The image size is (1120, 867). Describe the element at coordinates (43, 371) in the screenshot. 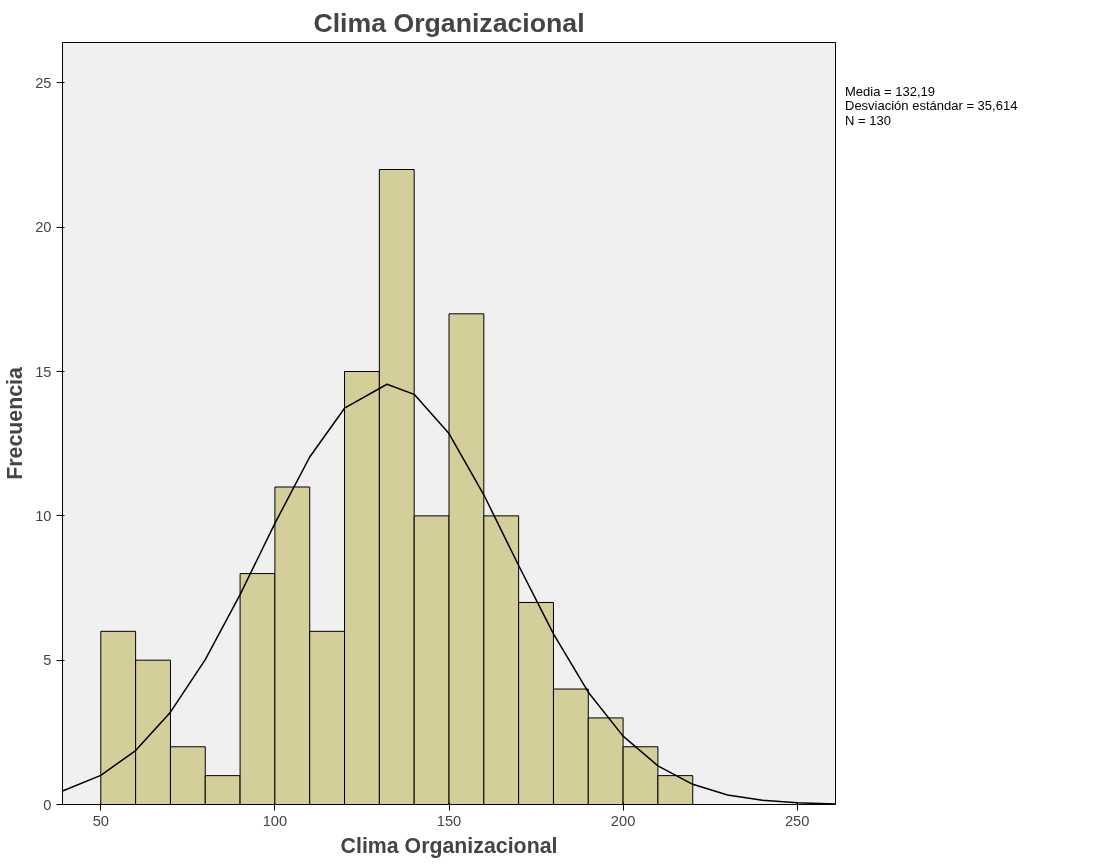

I see `y-tick-label: 15` at that location.